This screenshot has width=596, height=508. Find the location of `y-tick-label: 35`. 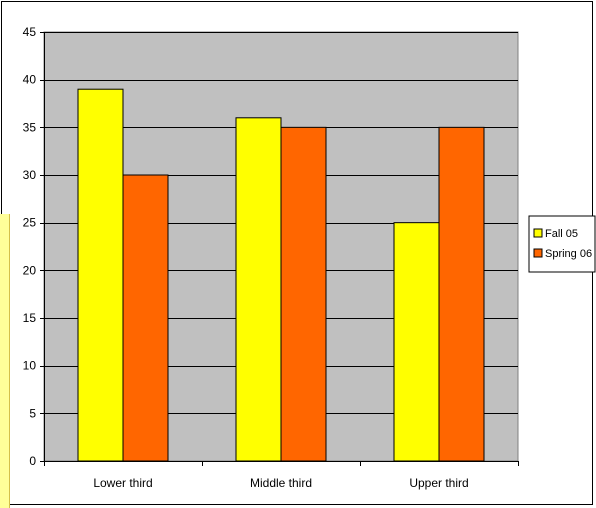

y-tick-label: 35 is located at coordinates (30, 127).